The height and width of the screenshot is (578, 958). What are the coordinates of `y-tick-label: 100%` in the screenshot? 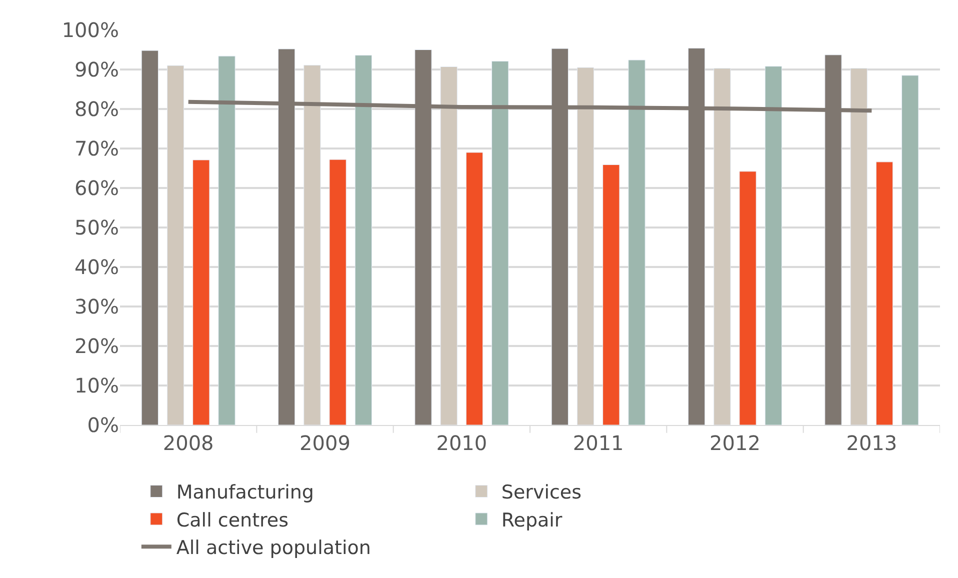 It's located at (90, 30).